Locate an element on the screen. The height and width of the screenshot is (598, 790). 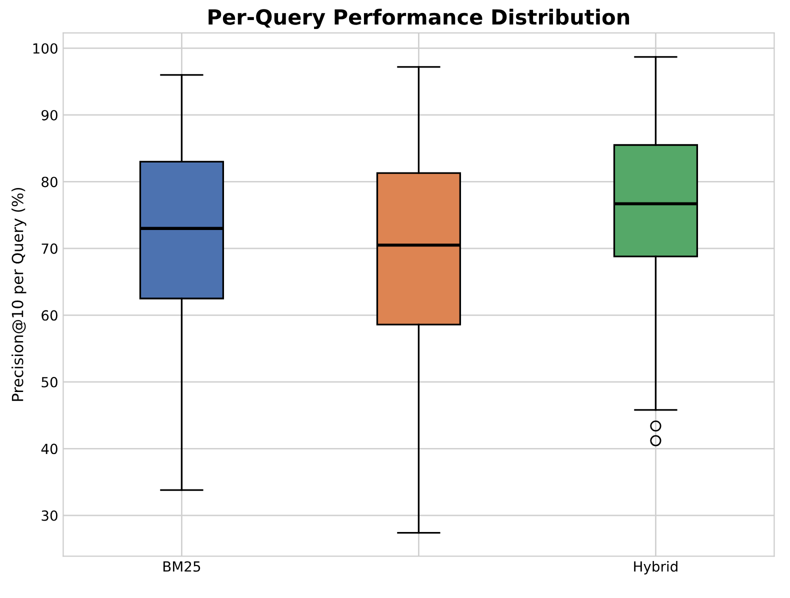
y-tick-label: 80 is located at coordinates (50, 182).